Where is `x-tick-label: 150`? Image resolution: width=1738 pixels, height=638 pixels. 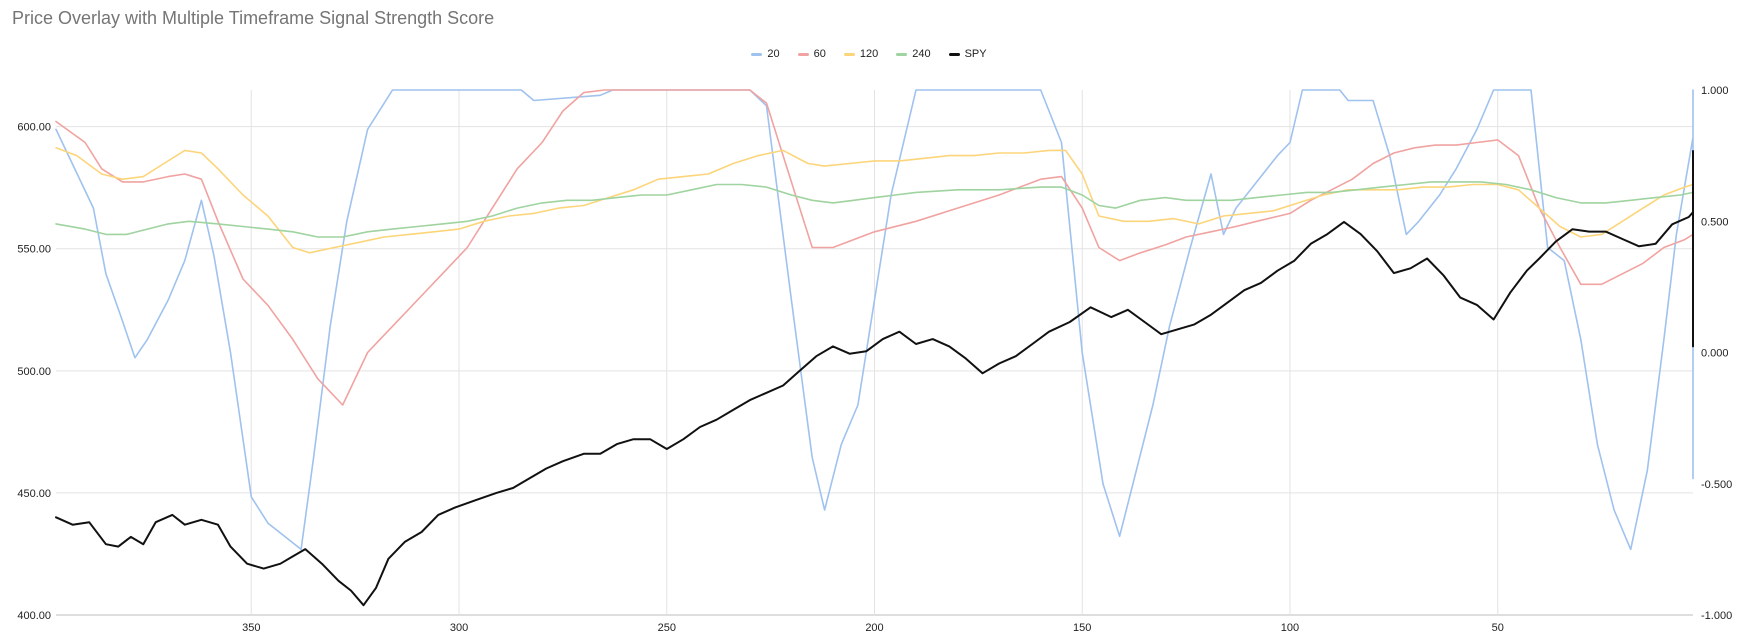 x-tick-label: 150 is located at coordinates (1082, 628).